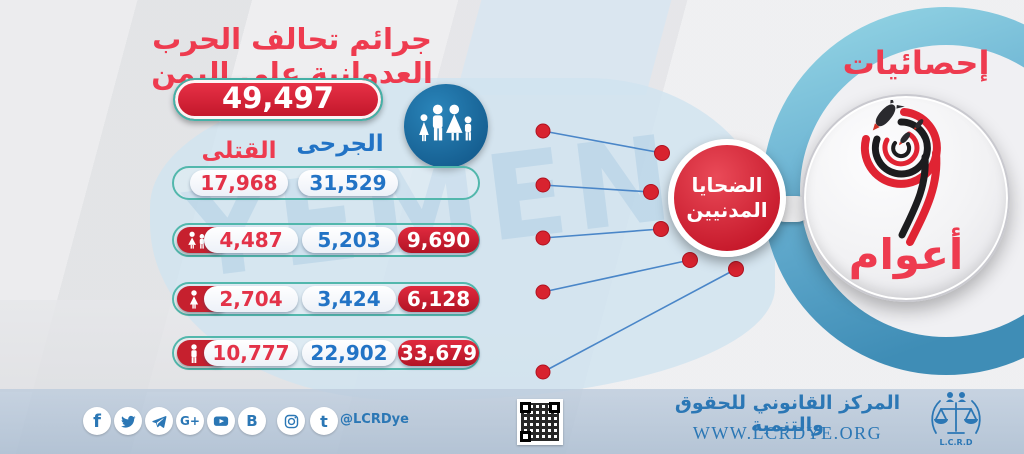  I want to click on table-row-women: 2,704 3,424 6,128, so click(326, 299).